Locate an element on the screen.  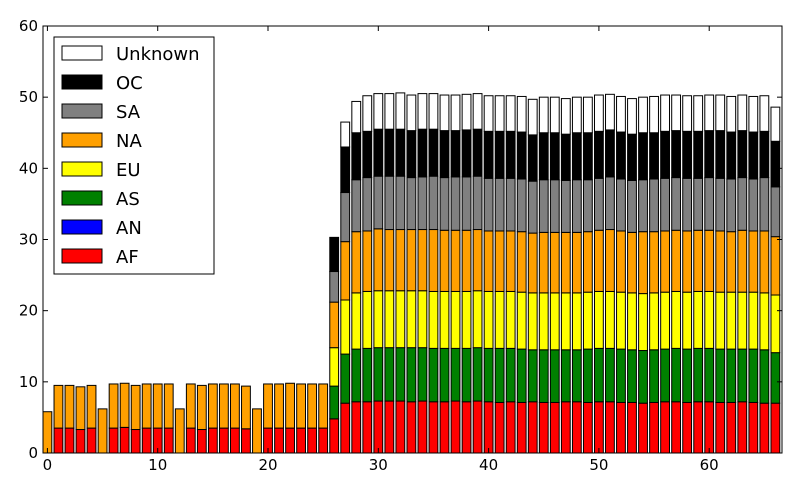
legend-label-unknown: Unknown is located at coordinates (158, 54).